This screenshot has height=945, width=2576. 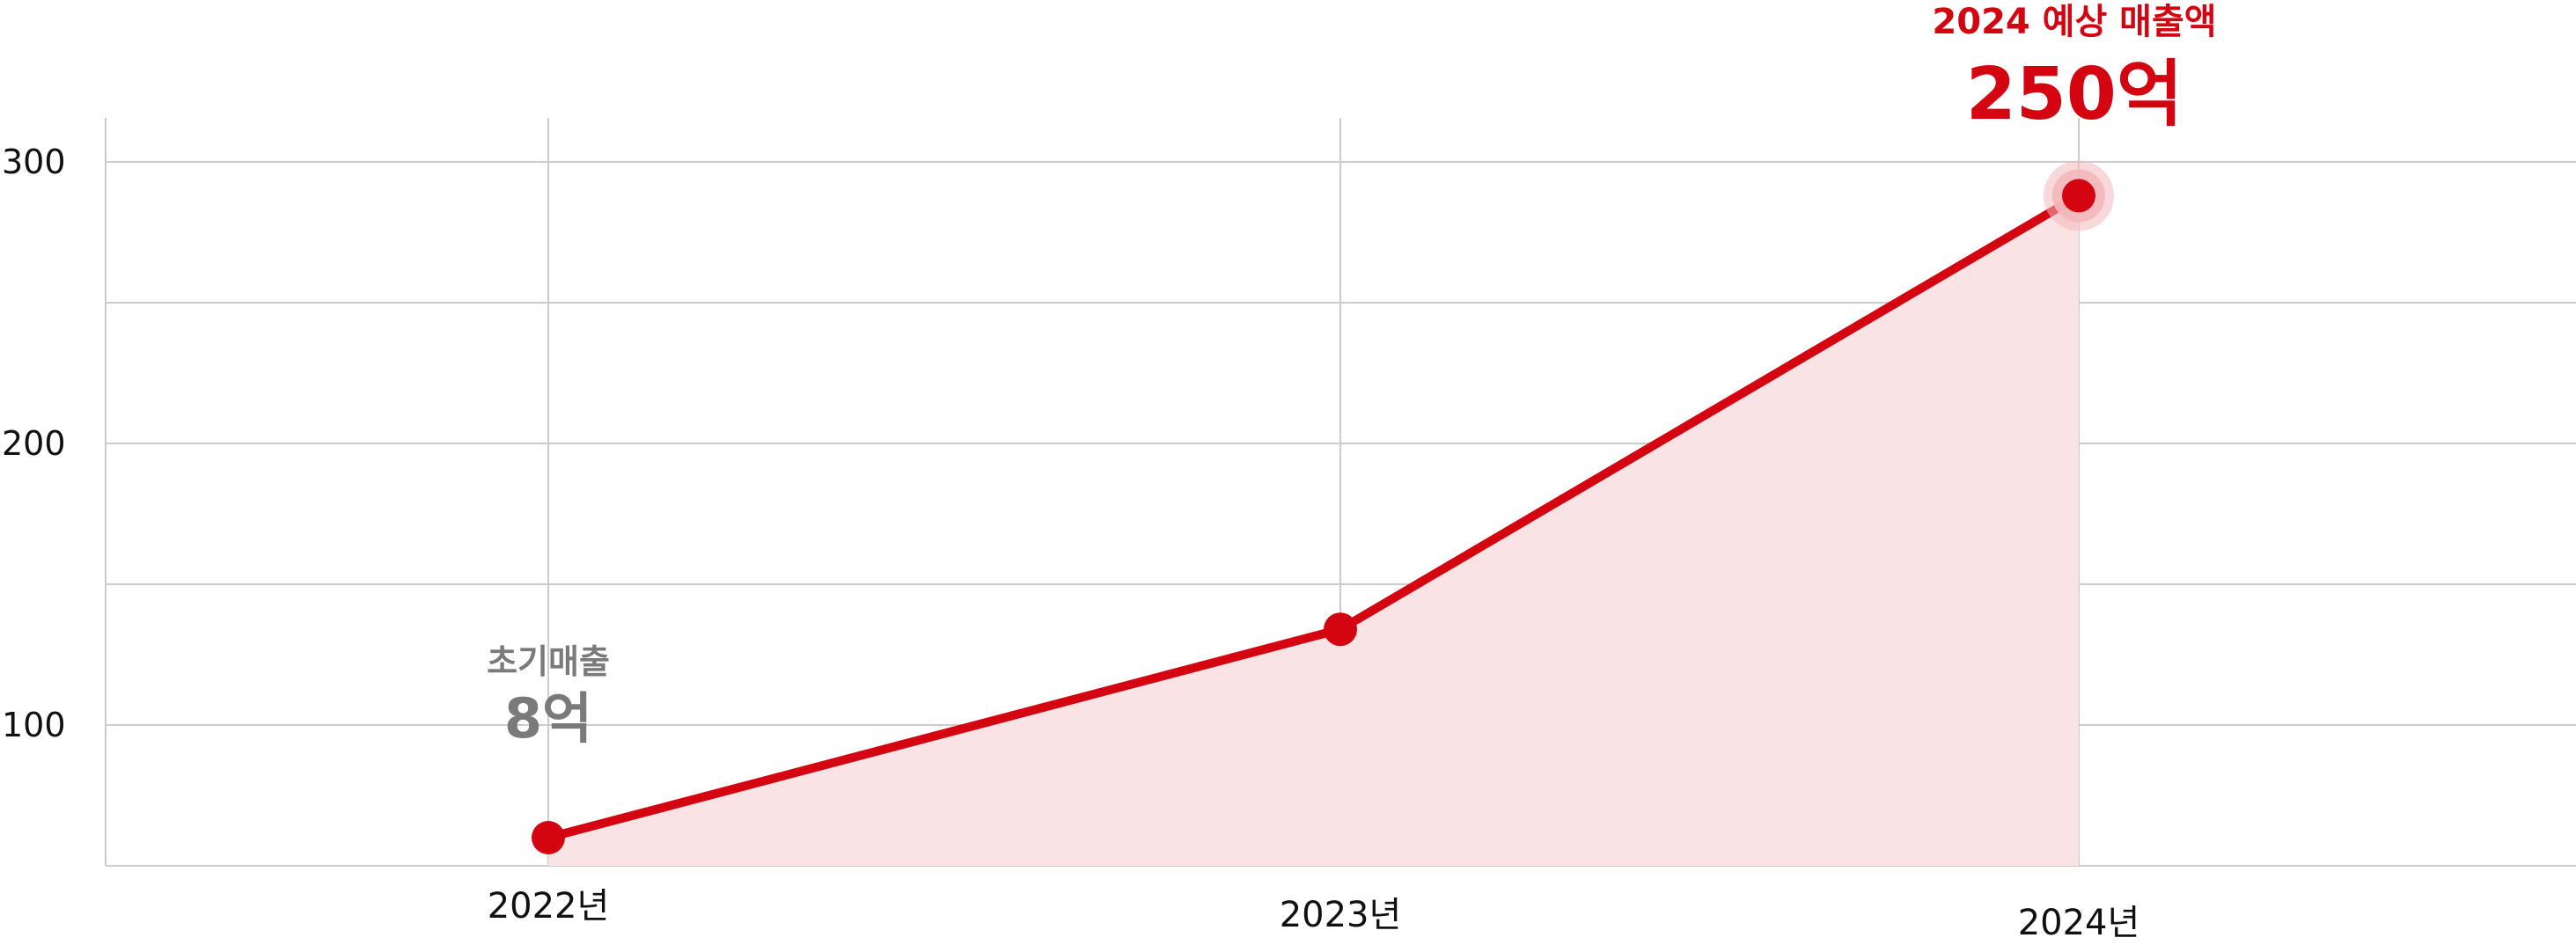 What do you see at coordinates (548, 718) in the screenshot?
I see `annotation-value-0: 8억` at bounding box center [548, 718].